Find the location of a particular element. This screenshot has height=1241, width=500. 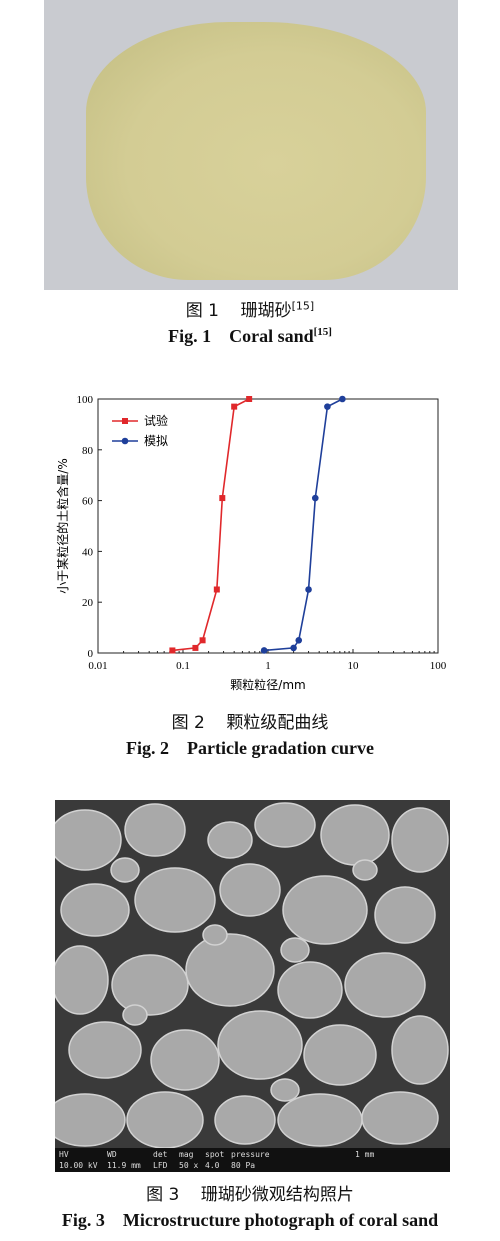

x-tick-label: 0.01 is located at coordinates (97, 666).